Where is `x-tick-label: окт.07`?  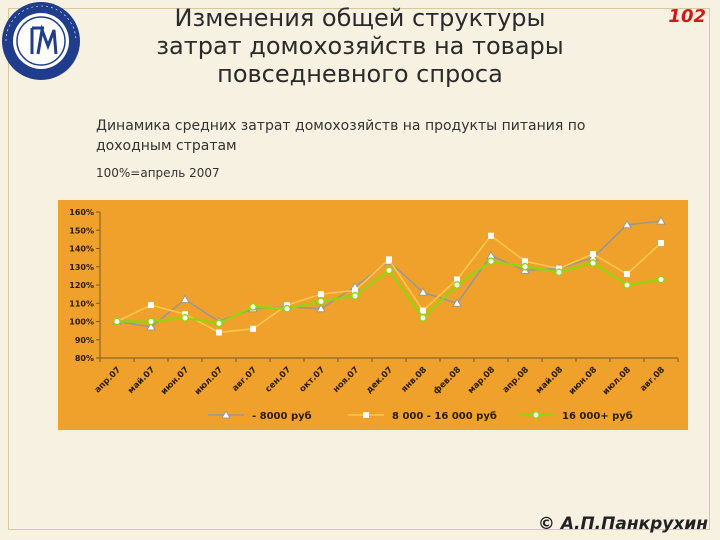
x-tick-label: окт.07 is located at coordinates (312, 379).